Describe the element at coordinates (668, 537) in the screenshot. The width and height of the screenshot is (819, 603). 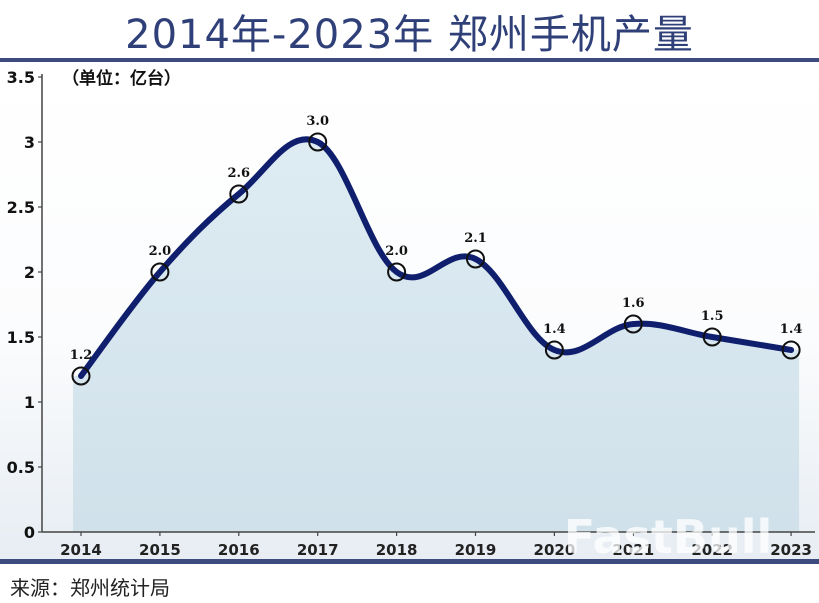
I see `watermark: FastBull` at that location.